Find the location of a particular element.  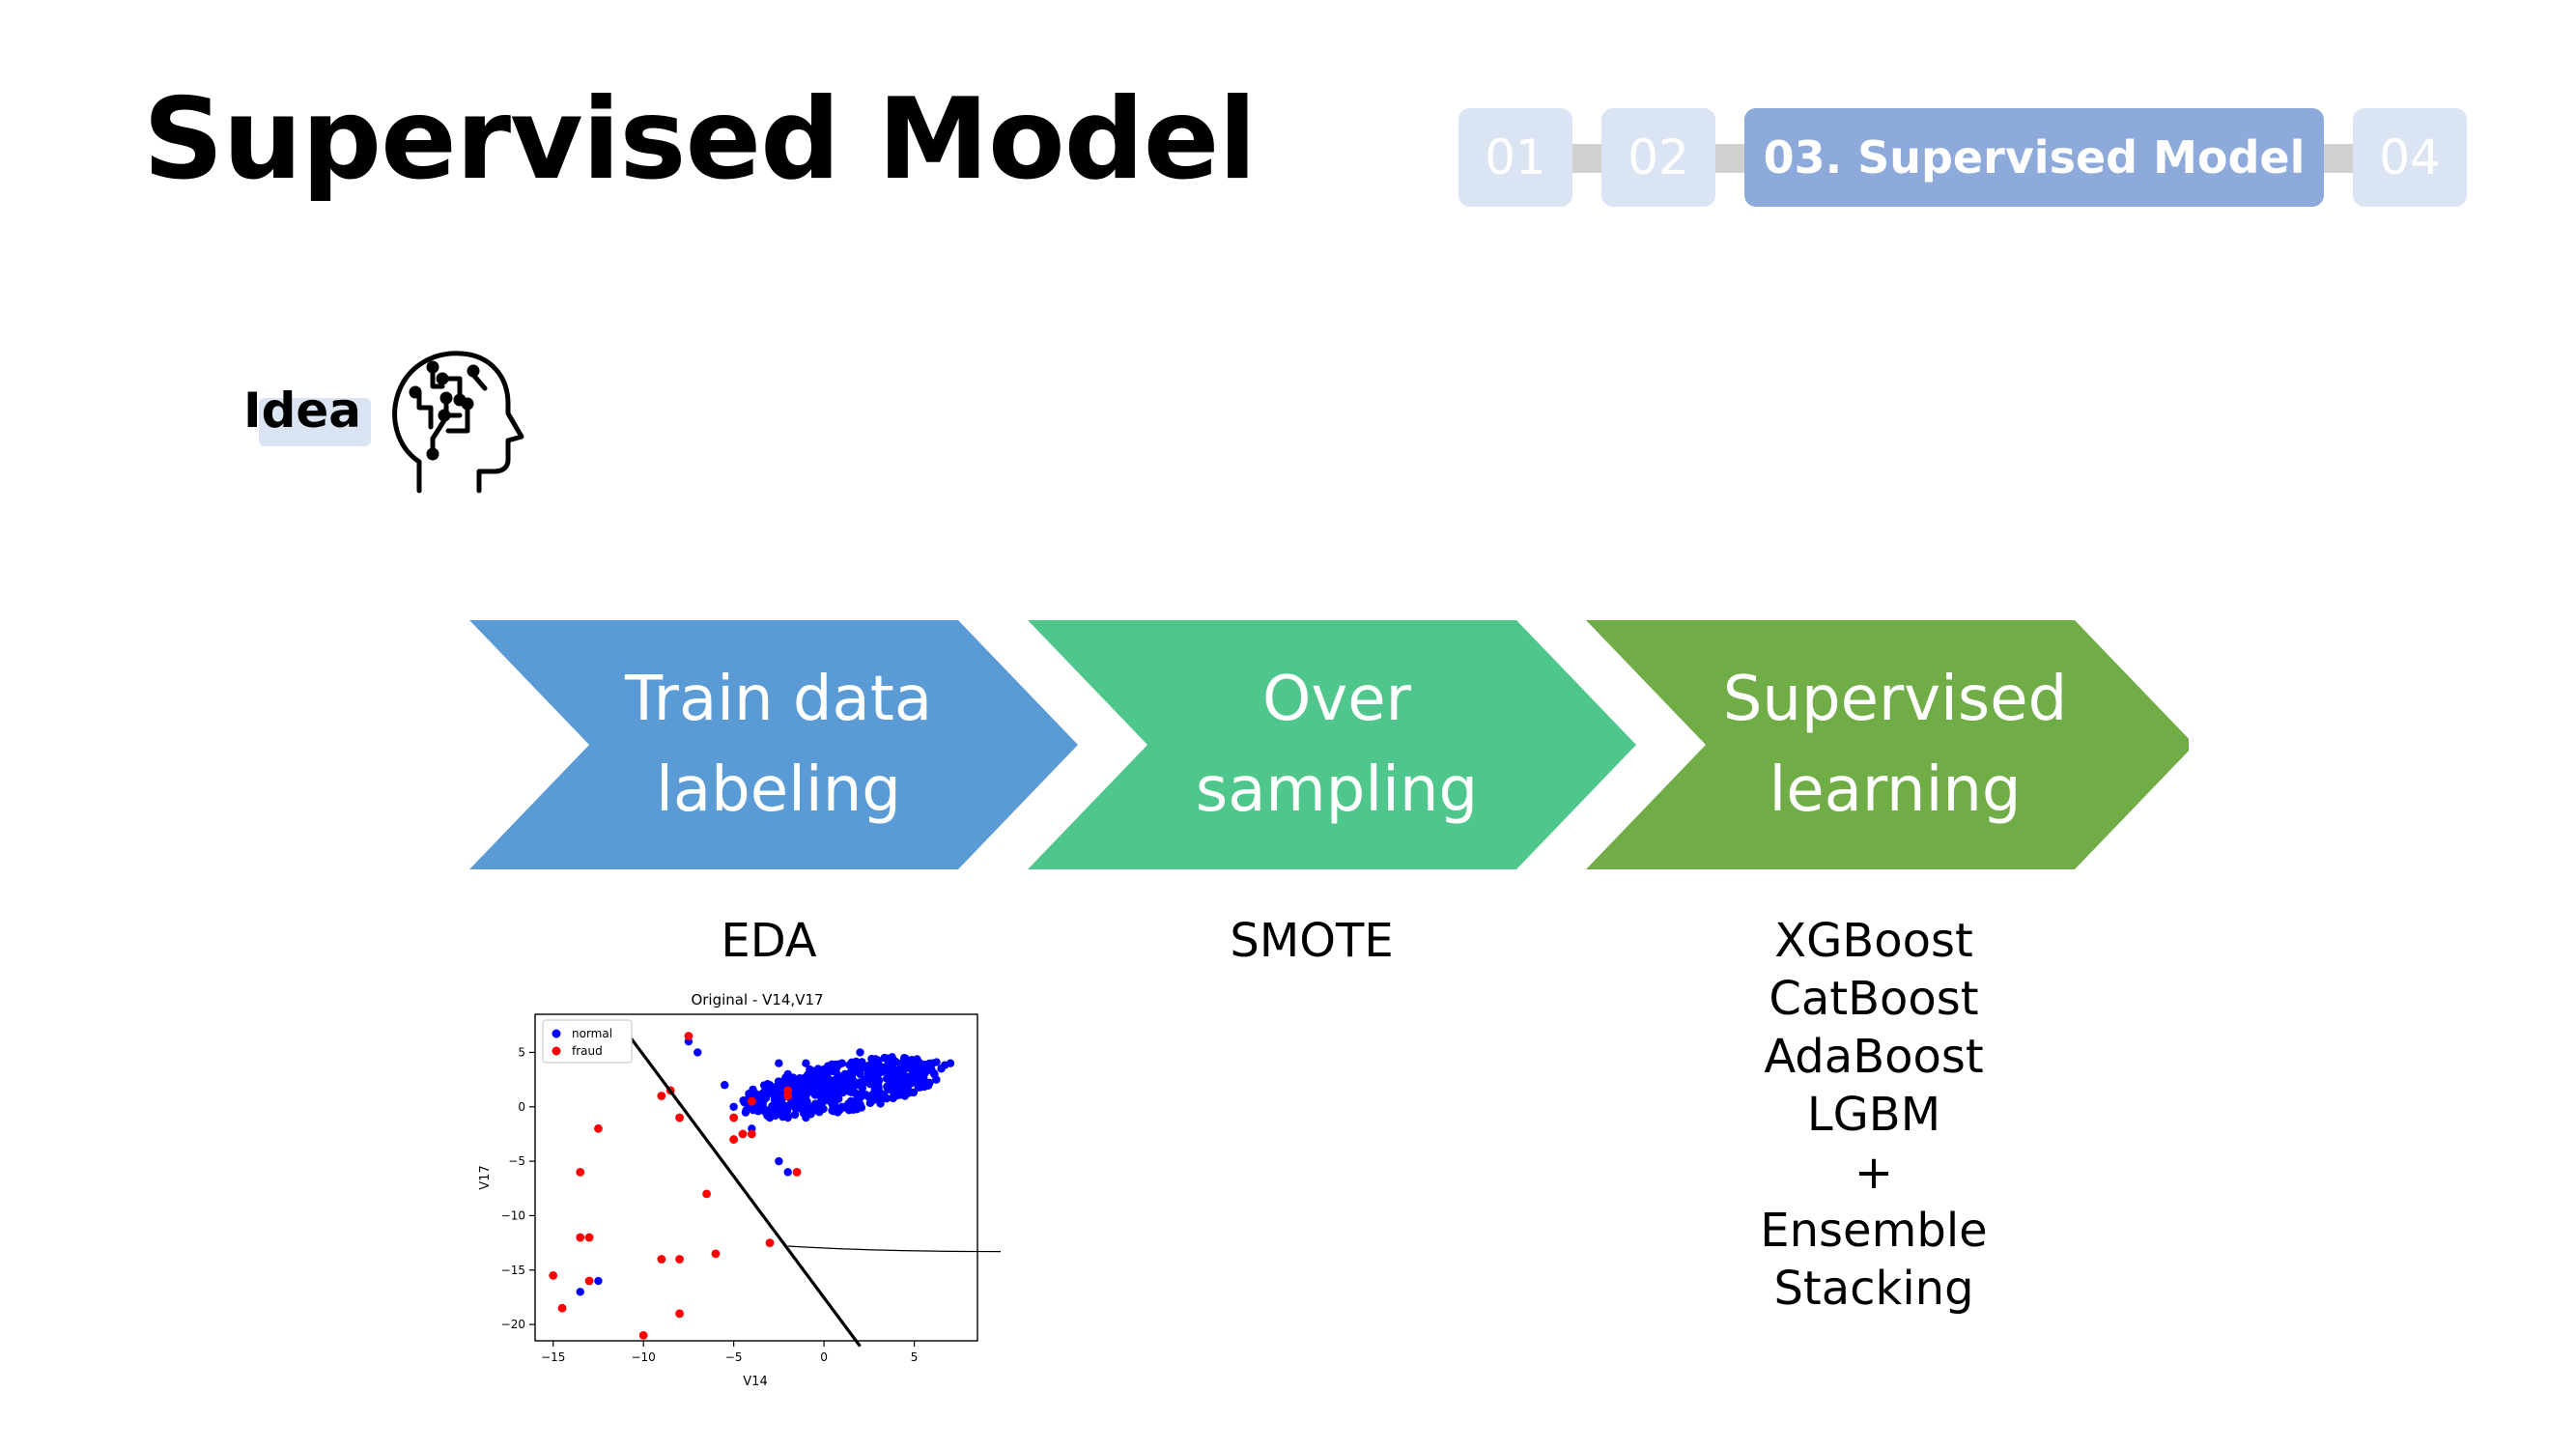

model-item: Ensemble is located at coordinates (1874, 1231).